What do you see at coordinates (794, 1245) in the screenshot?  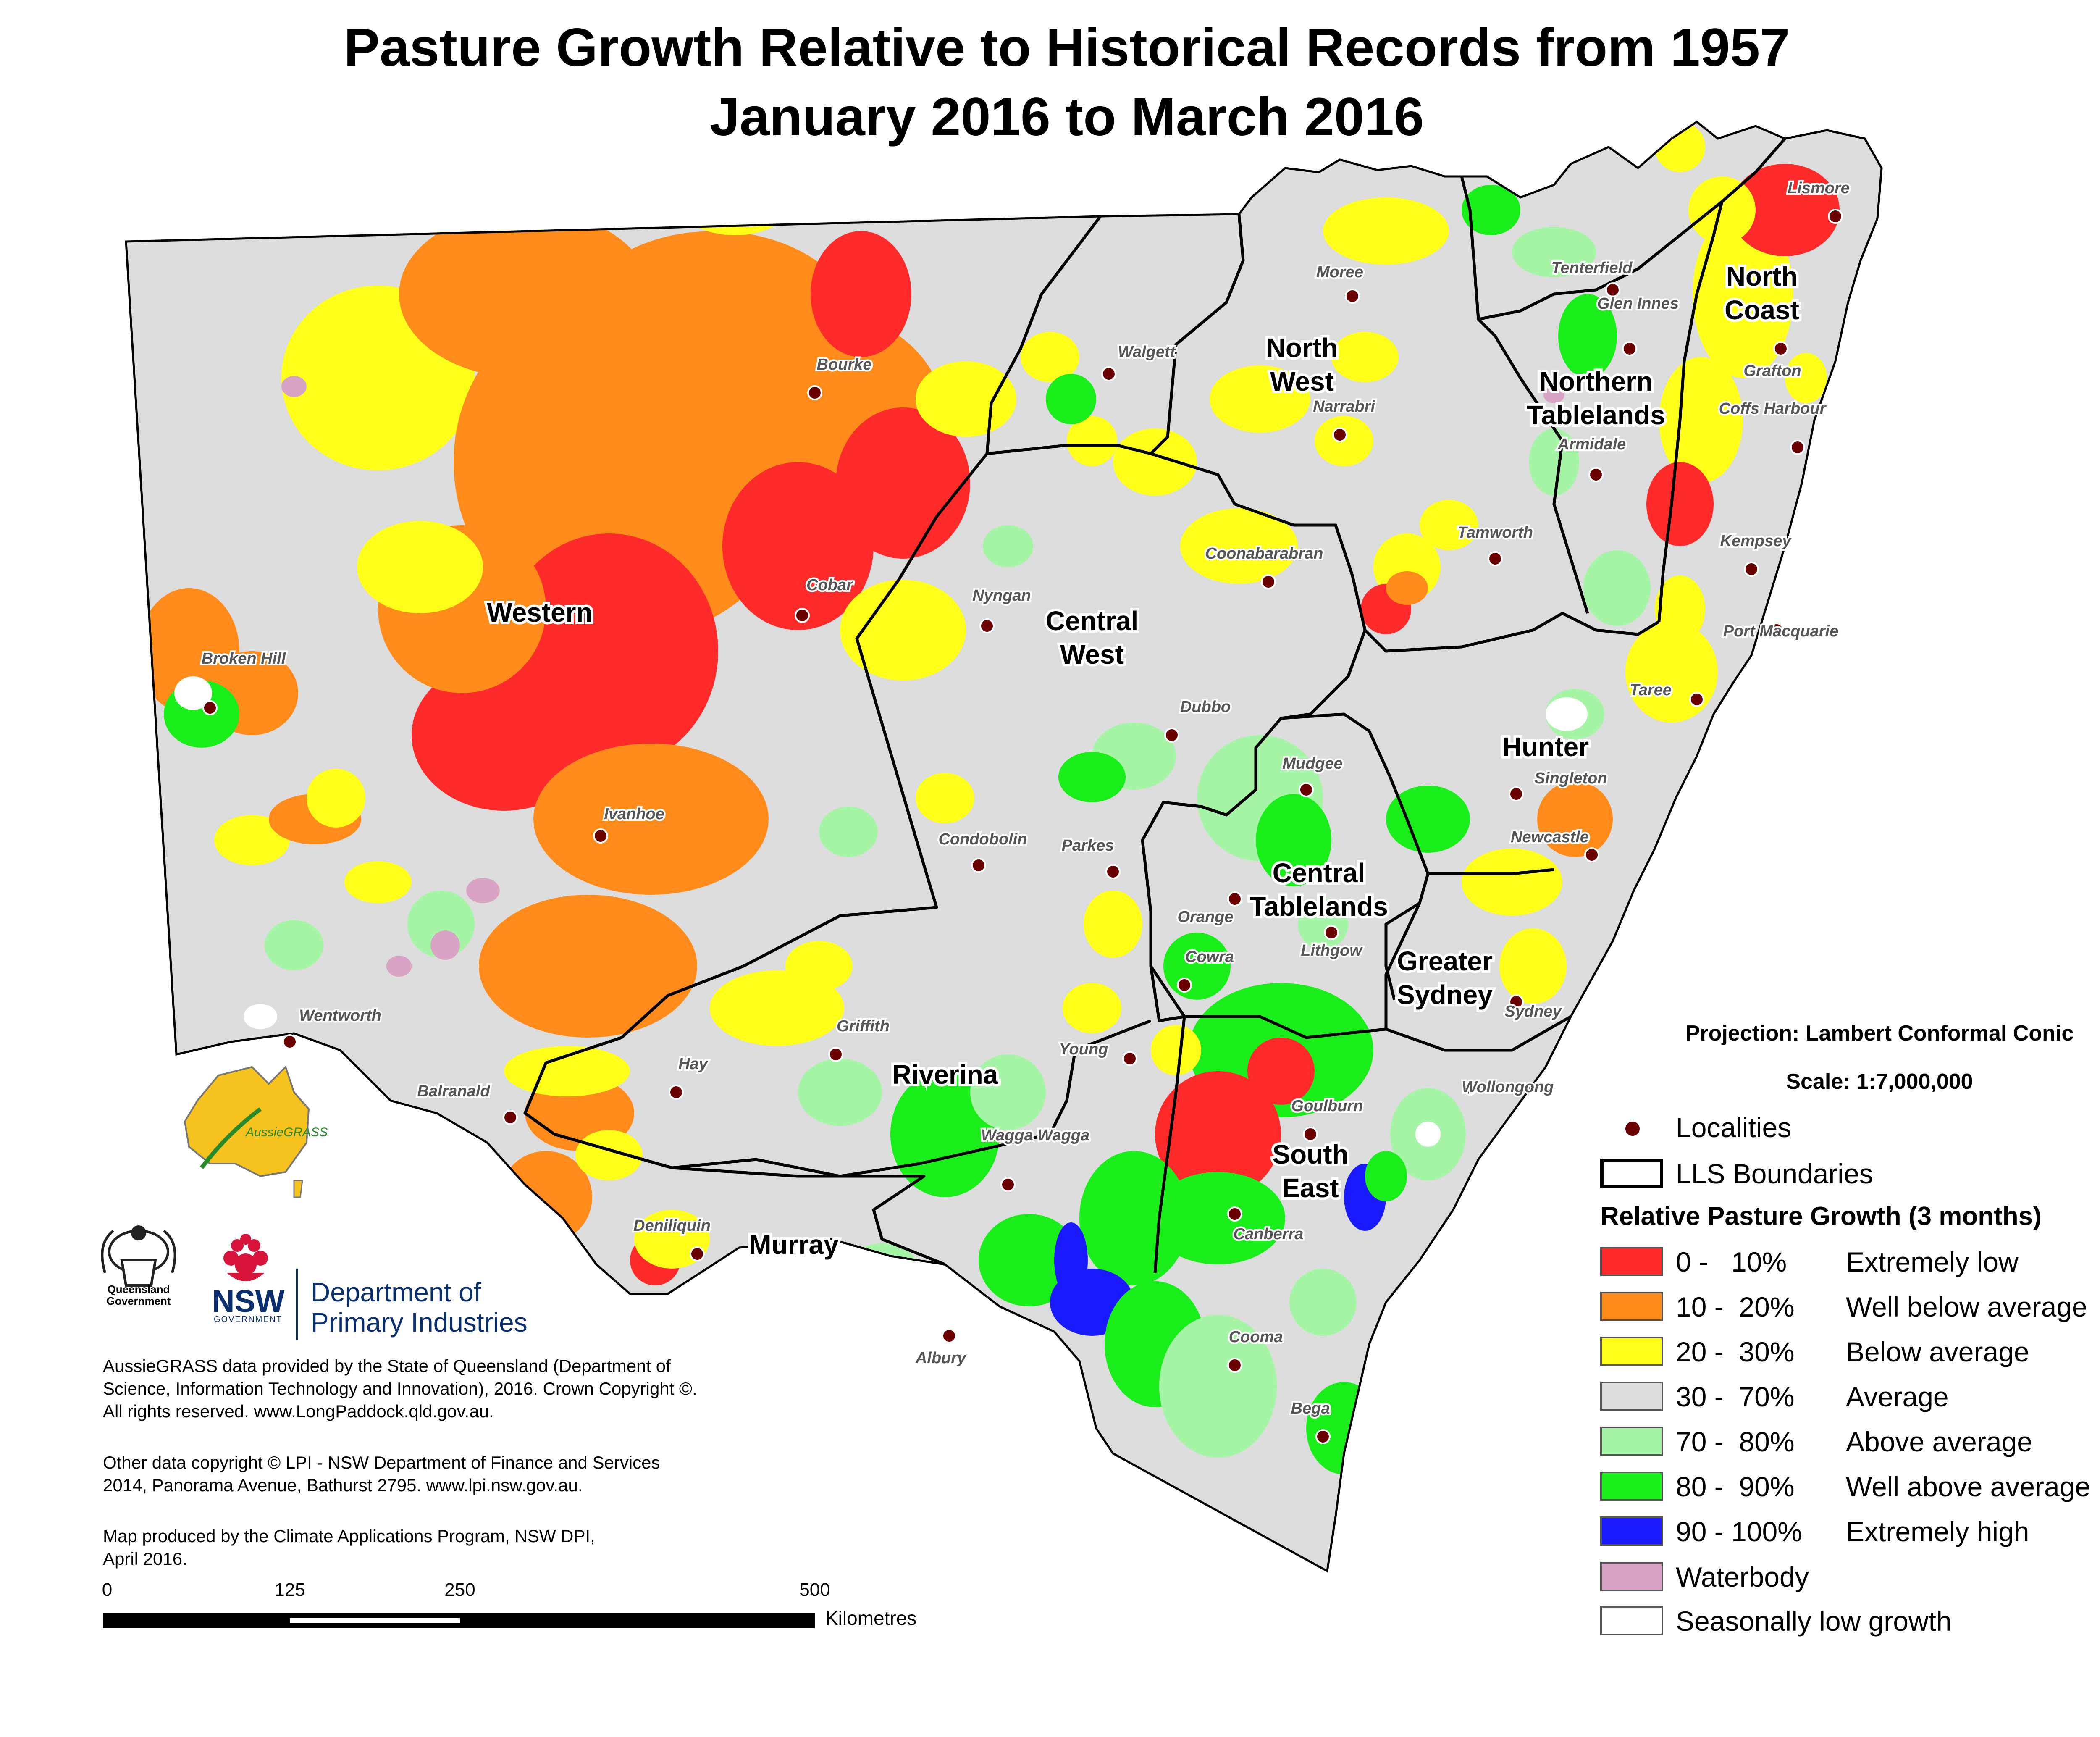 I see `region-label: Murray` at bounding box center [794, 1245].